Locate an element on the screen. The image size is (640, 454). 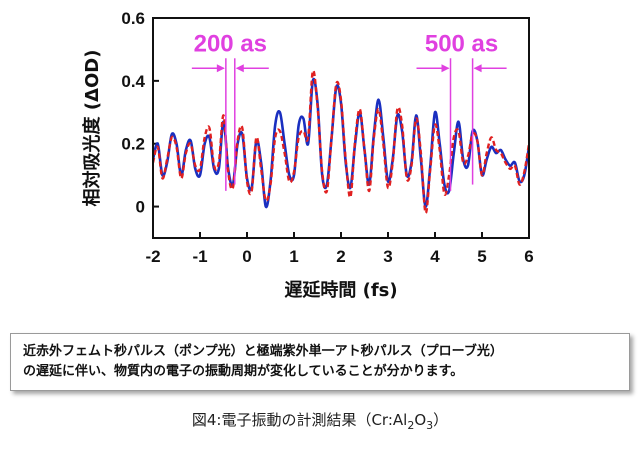
caption-line-1: 近赤外フェムト秒パルス（ポンプ光）と極端紫外単一アト秒パルス（プローブ光） is located at coordinates (263, 351).